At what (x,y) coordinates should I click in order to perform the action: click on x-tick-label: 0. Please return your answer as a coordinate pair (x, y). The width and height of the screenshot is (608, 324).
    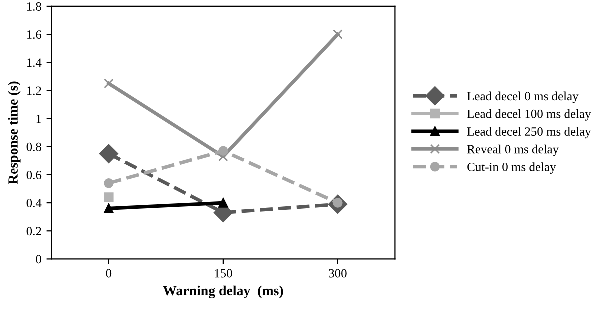
    Looking at the image, I should click on (109, 273).